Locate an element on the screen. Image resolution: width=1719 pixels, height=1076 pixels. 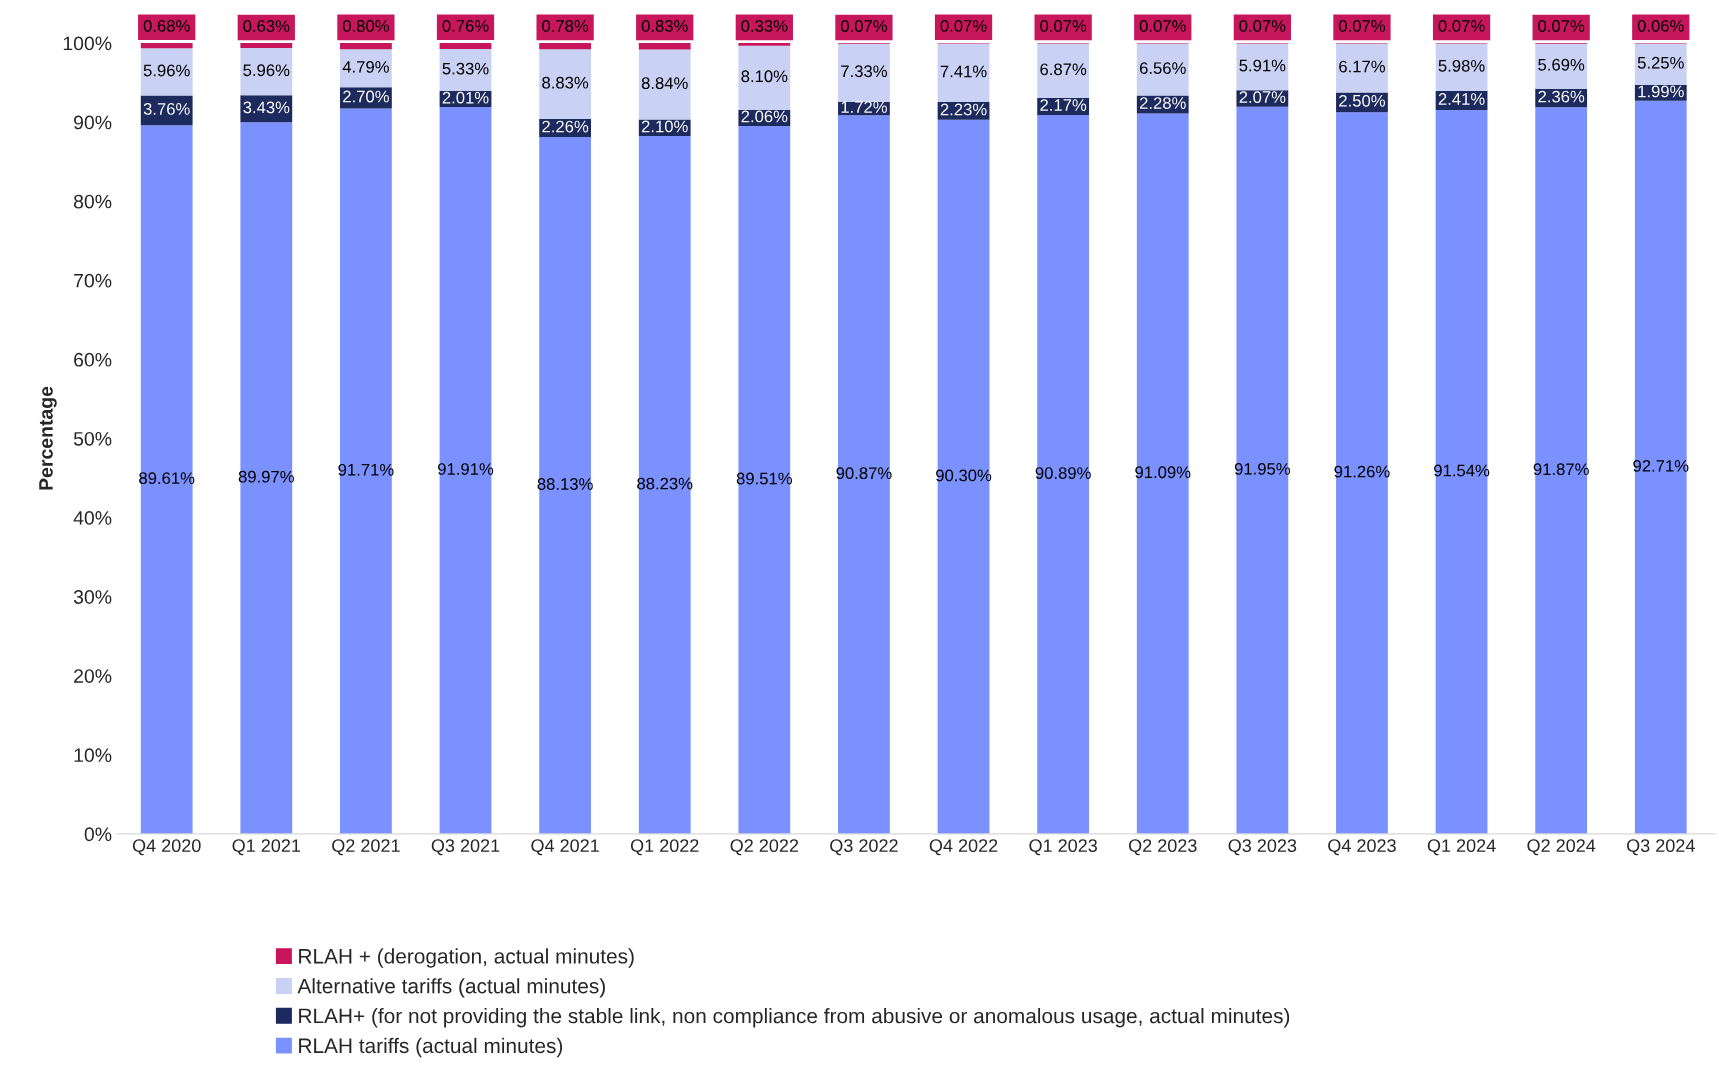
data-label: 0.78% is located at coordinates (565, 26).